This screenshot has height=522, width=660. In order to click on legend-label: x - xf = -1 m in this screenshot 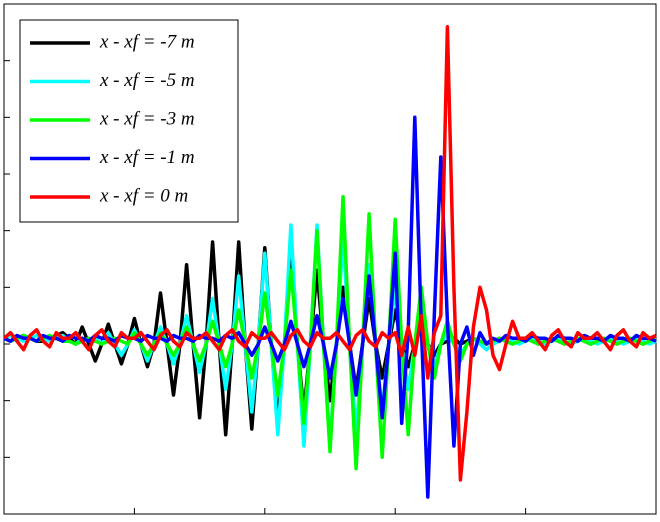, I will do `click(147, 157)`.